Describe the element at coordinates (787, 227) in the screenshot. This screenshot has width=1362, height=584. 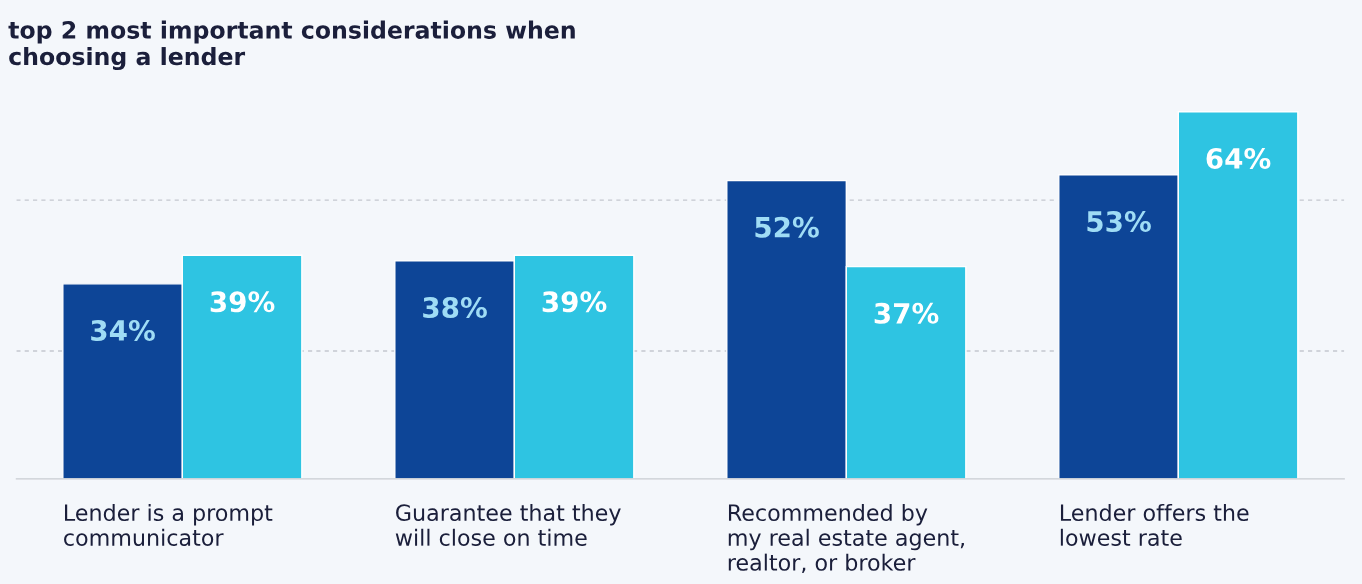
I see `data-label: 52%` at that location.